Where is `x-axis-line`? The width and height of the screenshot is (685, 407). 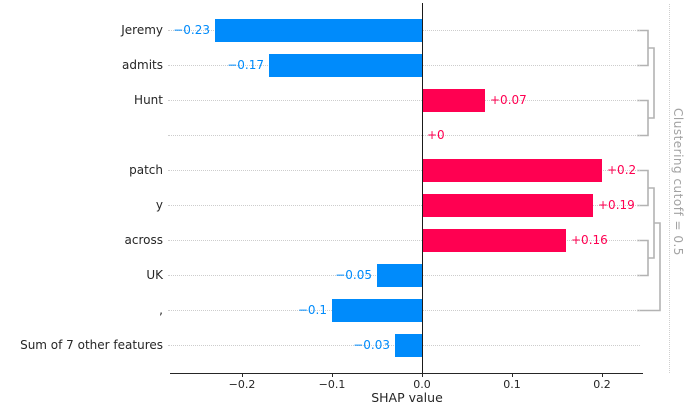
x-axis-line is located at coordinates (406, 374).